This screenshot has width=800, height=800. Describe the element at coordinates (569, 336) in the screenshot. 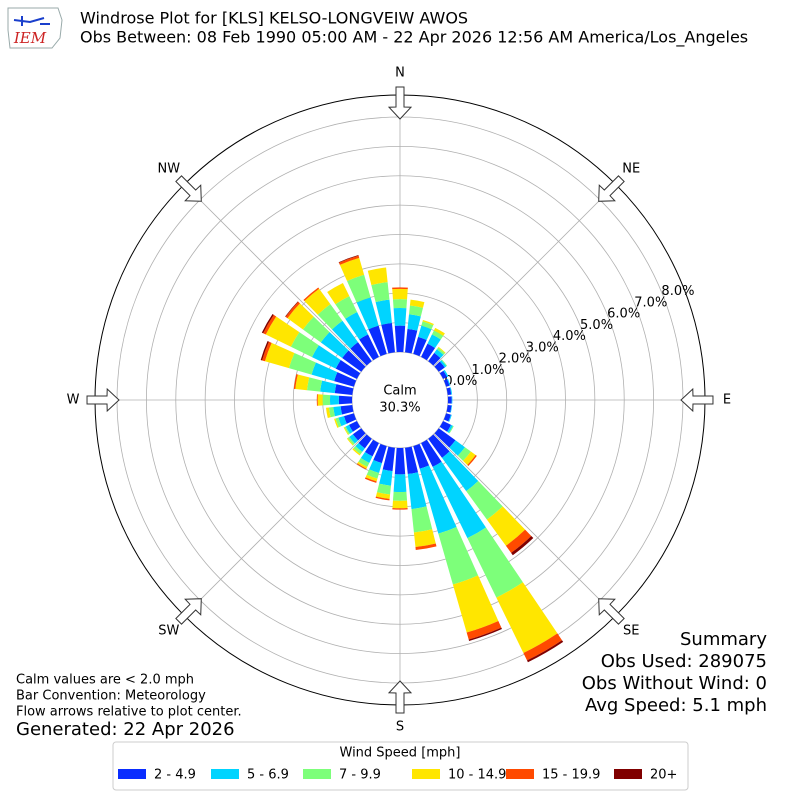

I see `y-tick-label: 4.0%` at that location.